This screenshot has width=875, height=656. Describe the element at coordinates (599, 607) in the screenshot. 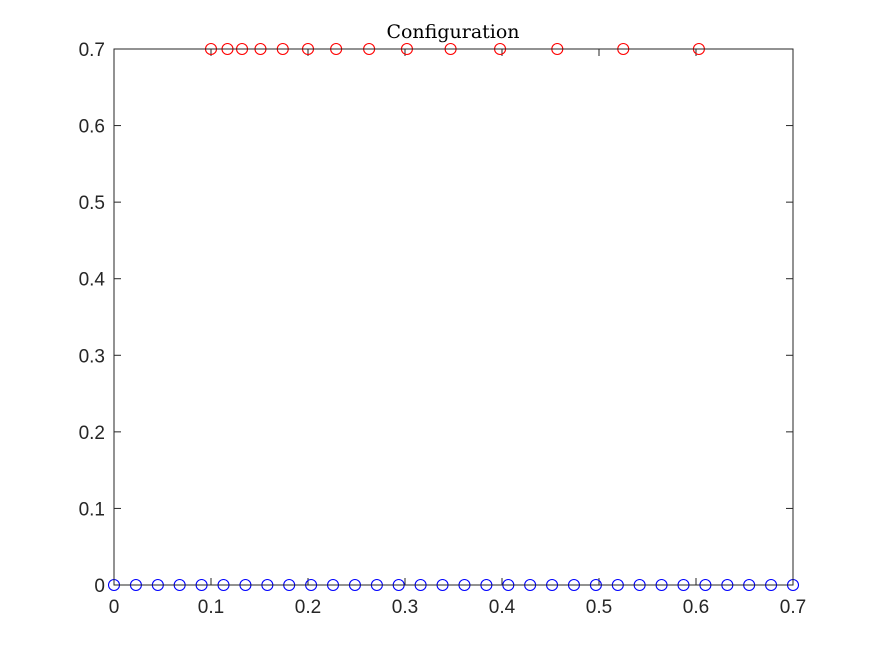

I see `x-tick-label: 0.5` at that location.